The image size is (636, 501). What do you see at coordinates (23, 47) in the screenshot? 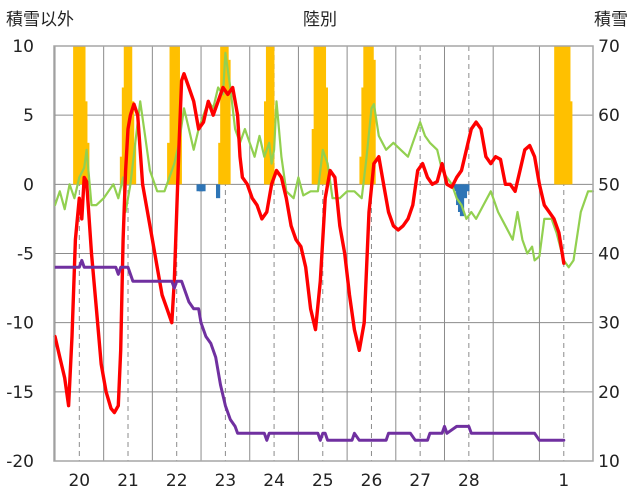
I see `y-tick-label-left: 10` at bounding box center [23, 47].